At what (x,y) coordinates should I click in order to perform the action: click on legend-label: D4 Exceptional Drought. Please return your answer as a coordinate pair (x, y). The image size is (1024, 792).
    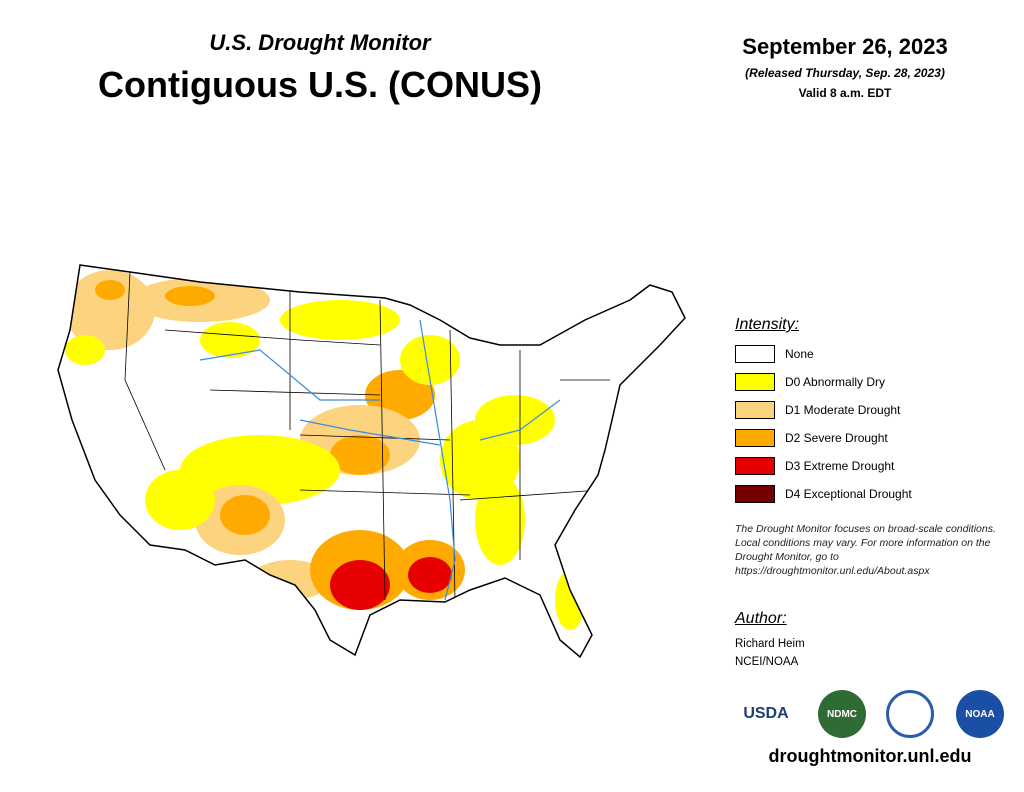
    Looking at the image, I should click on (848, 494).